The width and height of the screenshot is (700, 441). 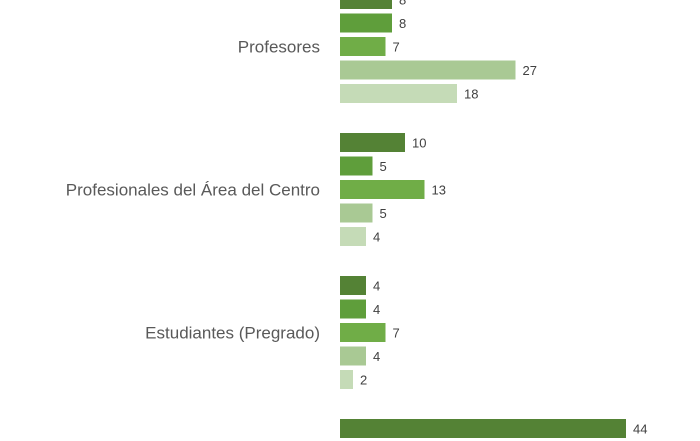 I want to click on data-label: 18, so click(x=471, y=94).